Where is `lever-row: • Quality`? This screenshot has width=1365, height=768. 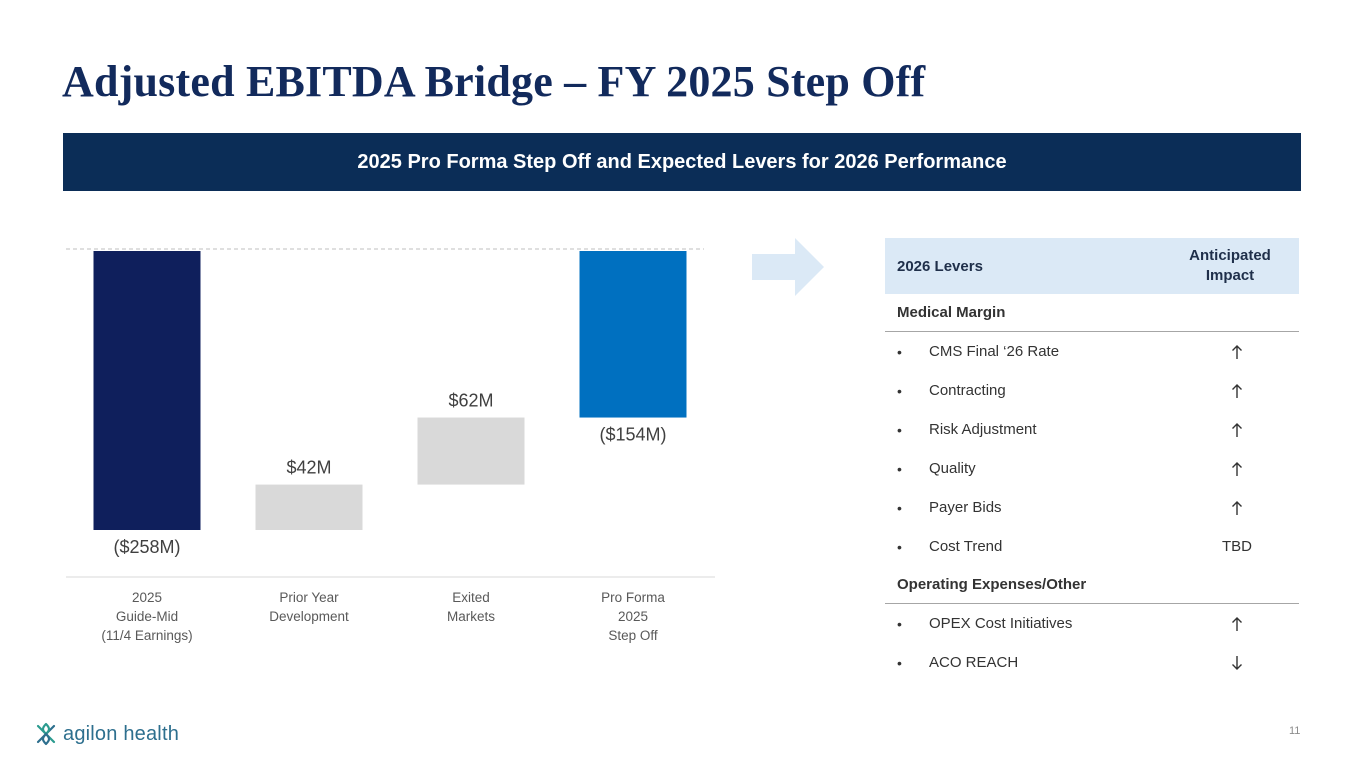
lever-row: • Quality is located at coordinates (1092, 468).